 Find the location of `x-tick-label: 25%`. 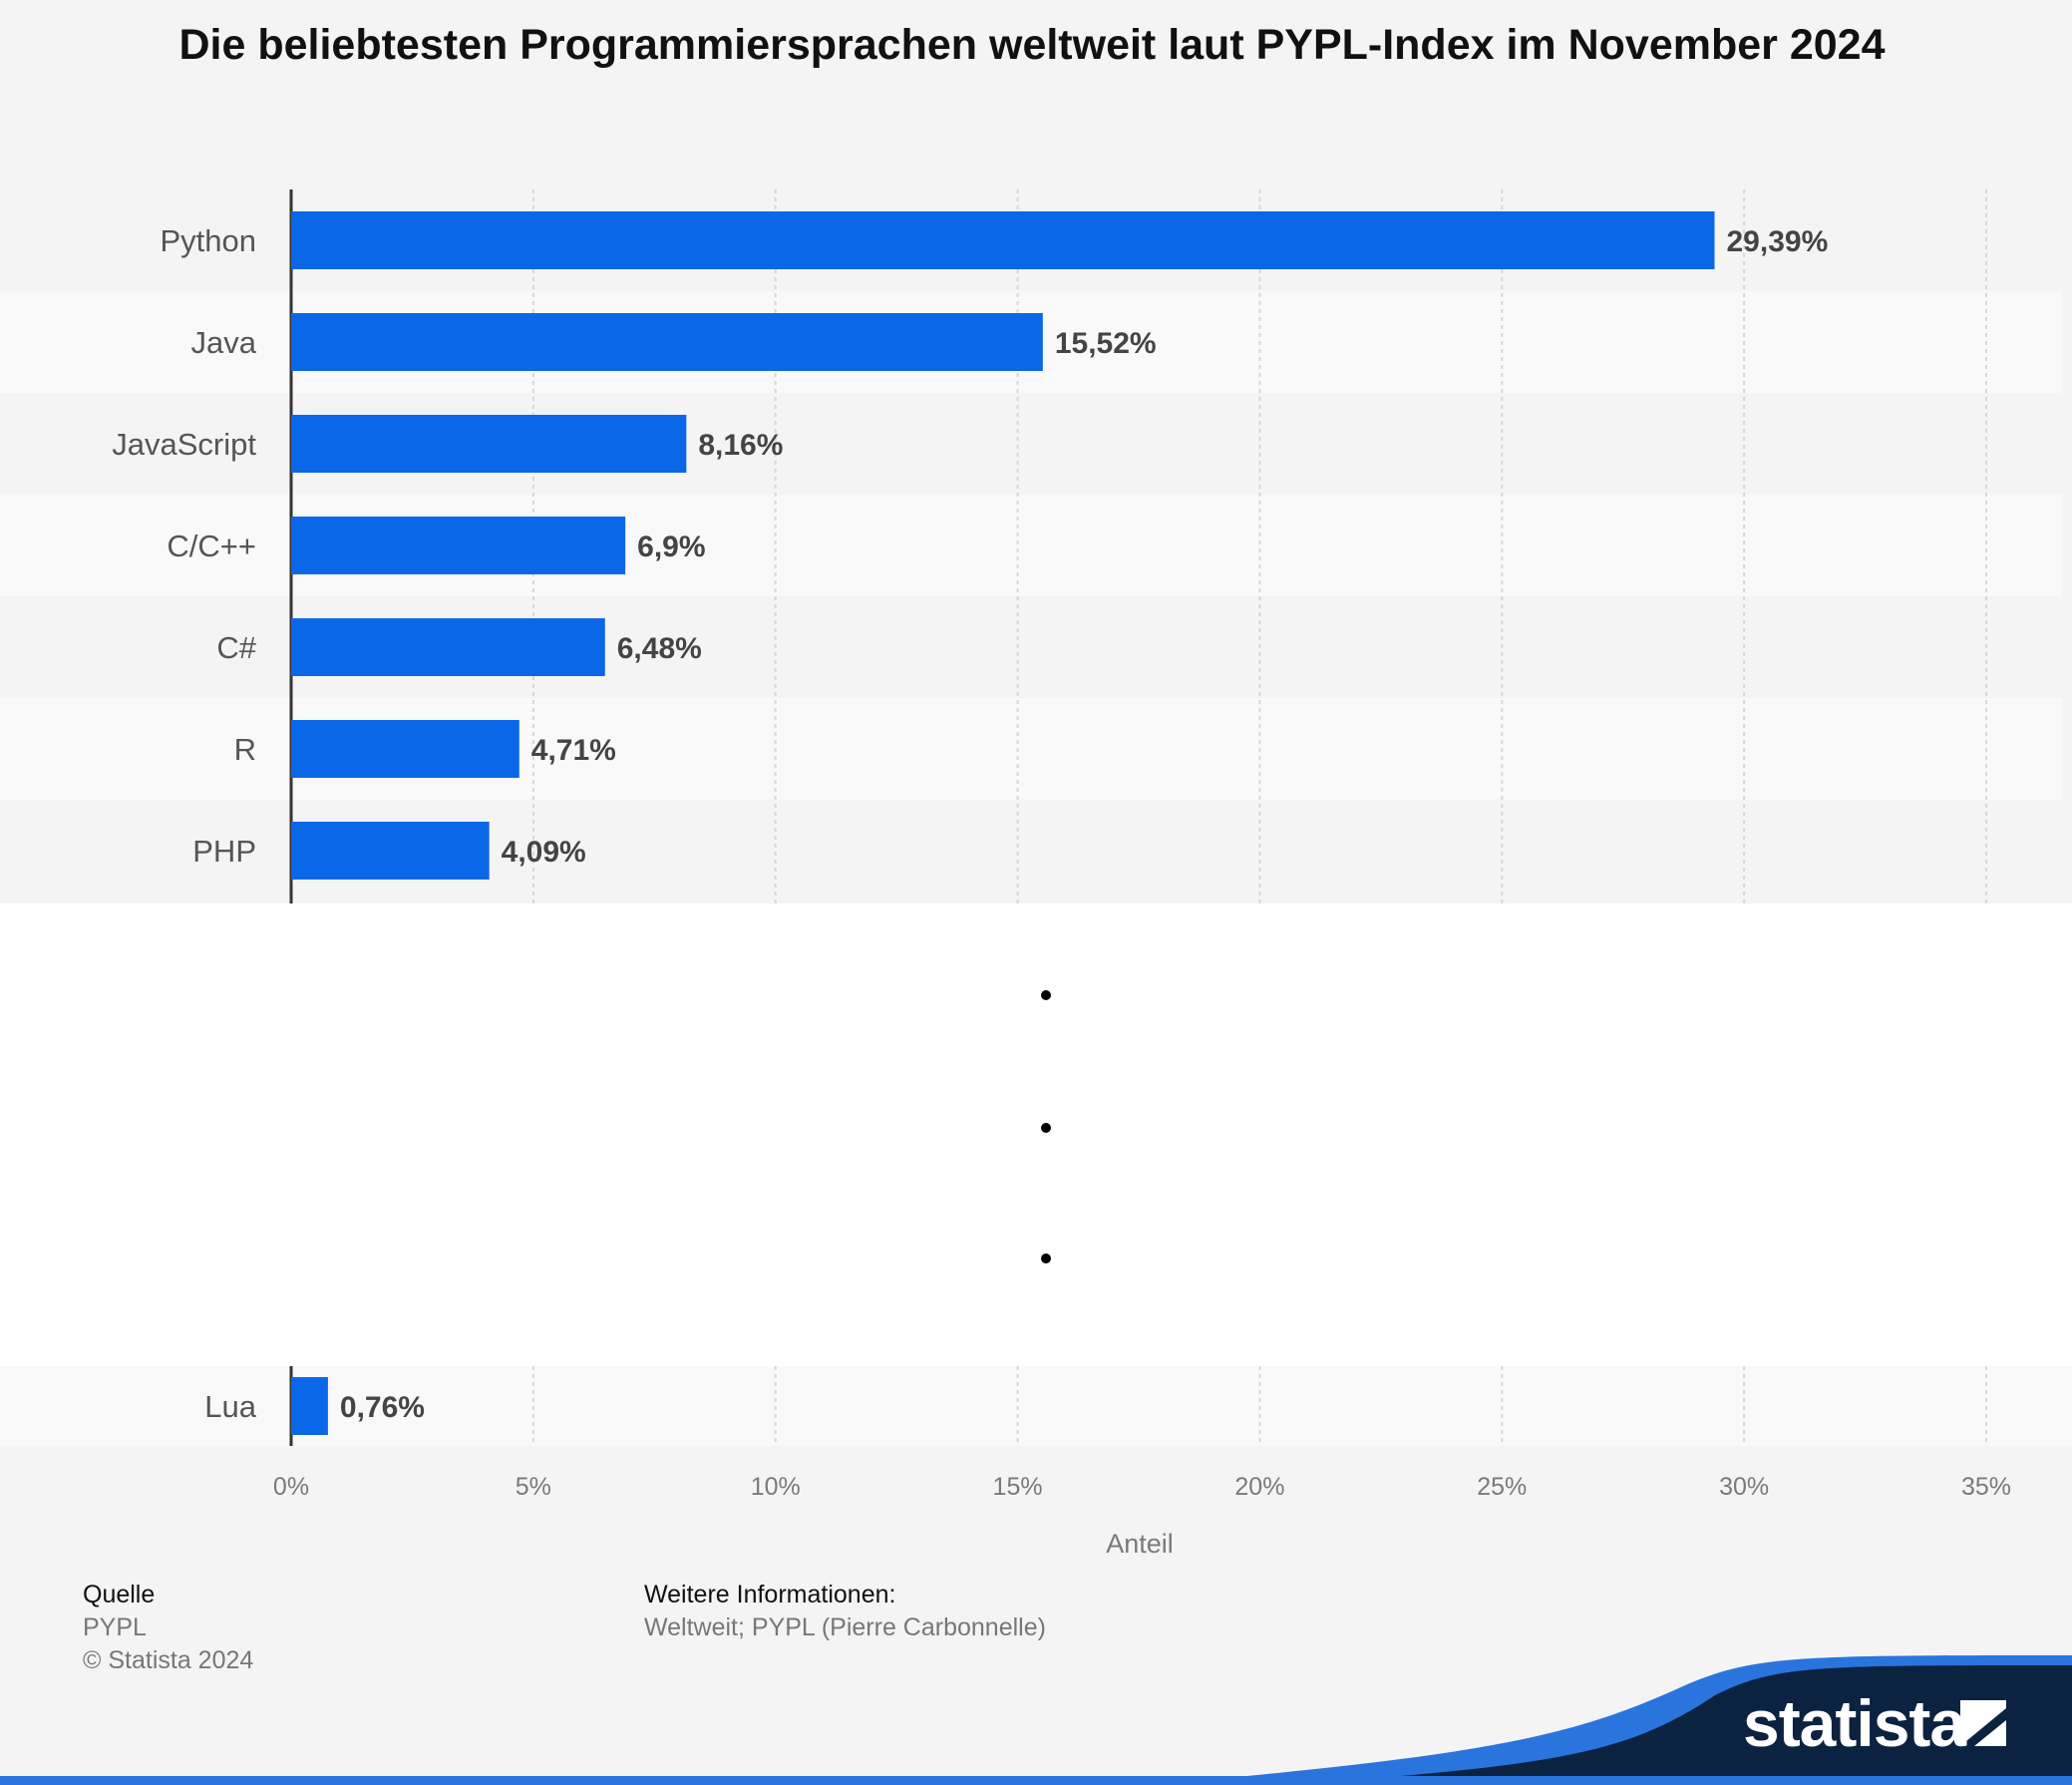

x-tick-label: 25% is located at coordinates (1502, 1487).